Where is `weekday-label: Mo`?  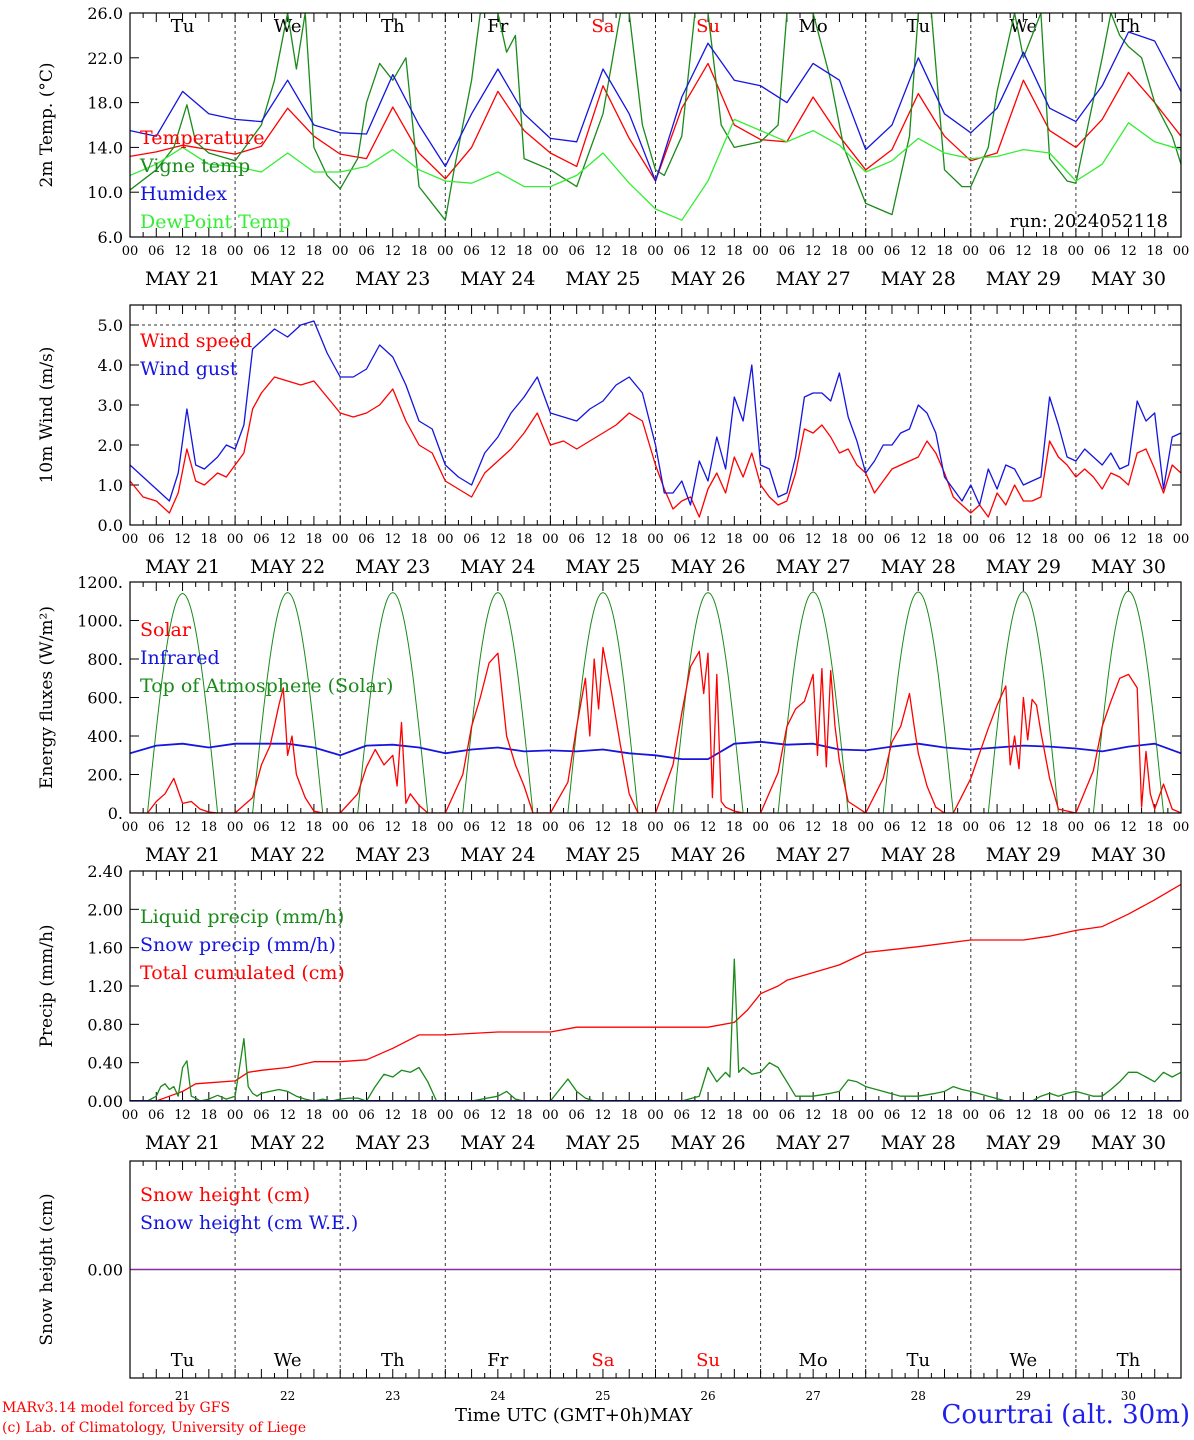
weekday-label: Mo is located at coordinates (813, 26).